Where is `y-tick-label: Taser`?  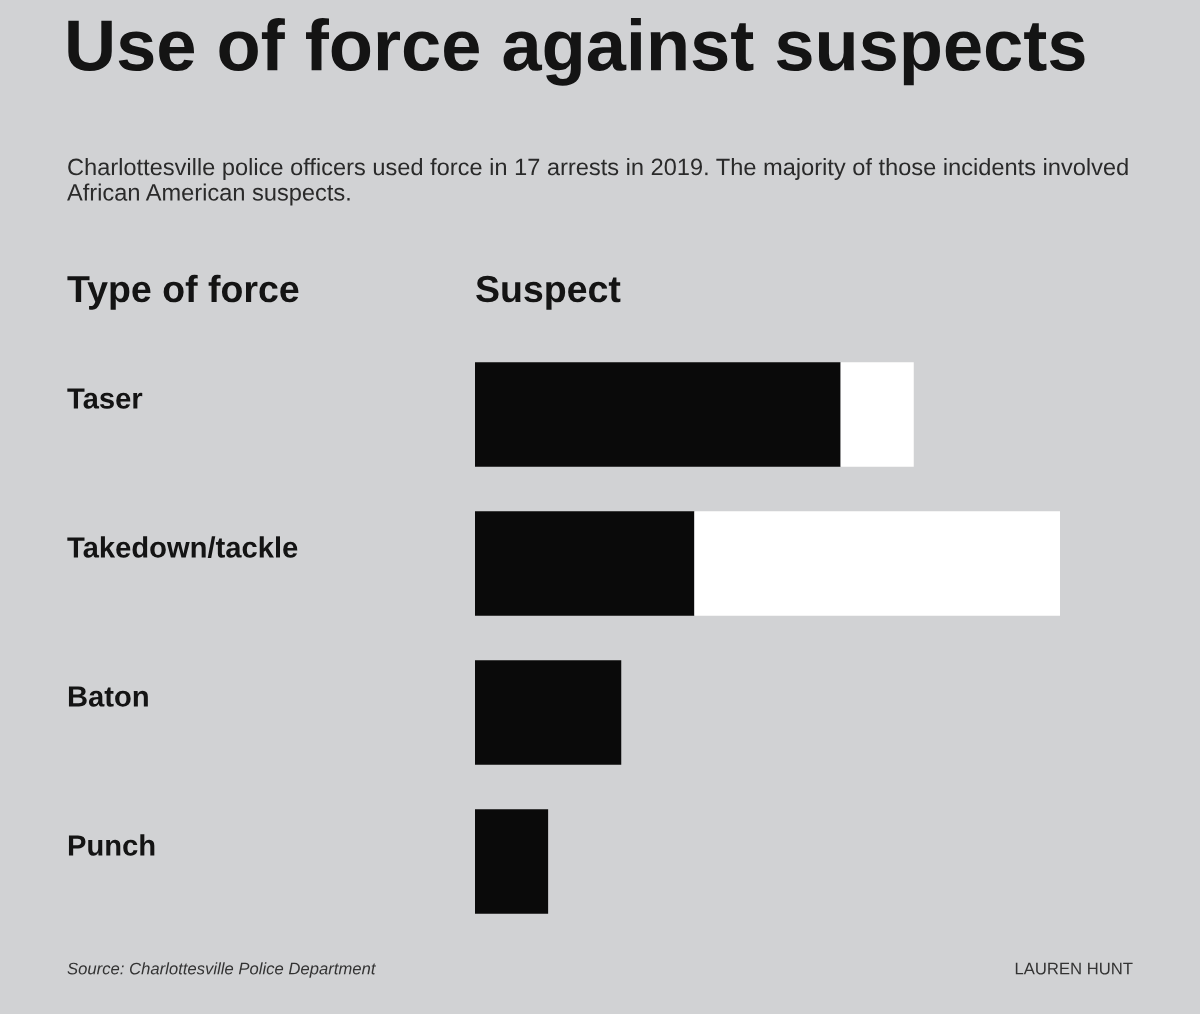 y-tick-label: Taser is located at coordinates (105, 398).